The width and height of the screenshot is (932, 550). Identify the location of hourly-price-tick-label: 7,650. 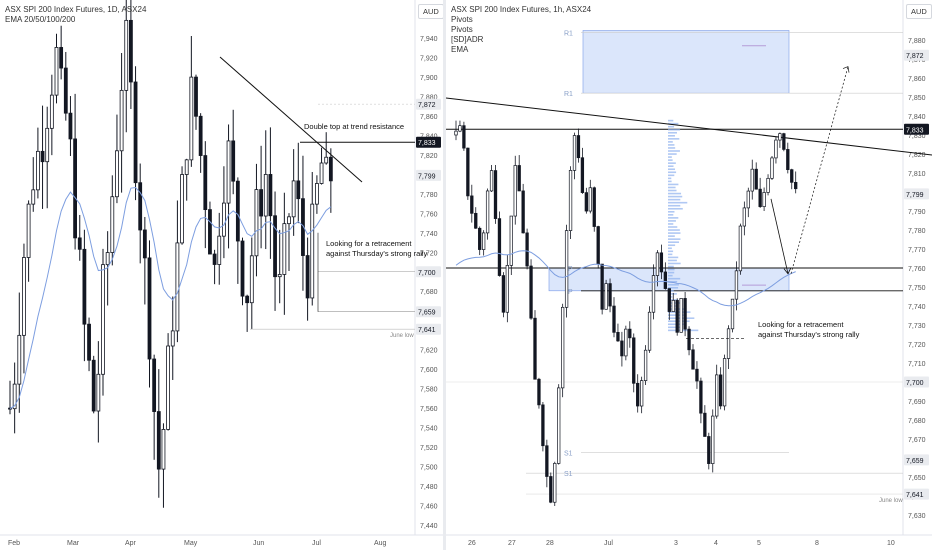
(917, 478).